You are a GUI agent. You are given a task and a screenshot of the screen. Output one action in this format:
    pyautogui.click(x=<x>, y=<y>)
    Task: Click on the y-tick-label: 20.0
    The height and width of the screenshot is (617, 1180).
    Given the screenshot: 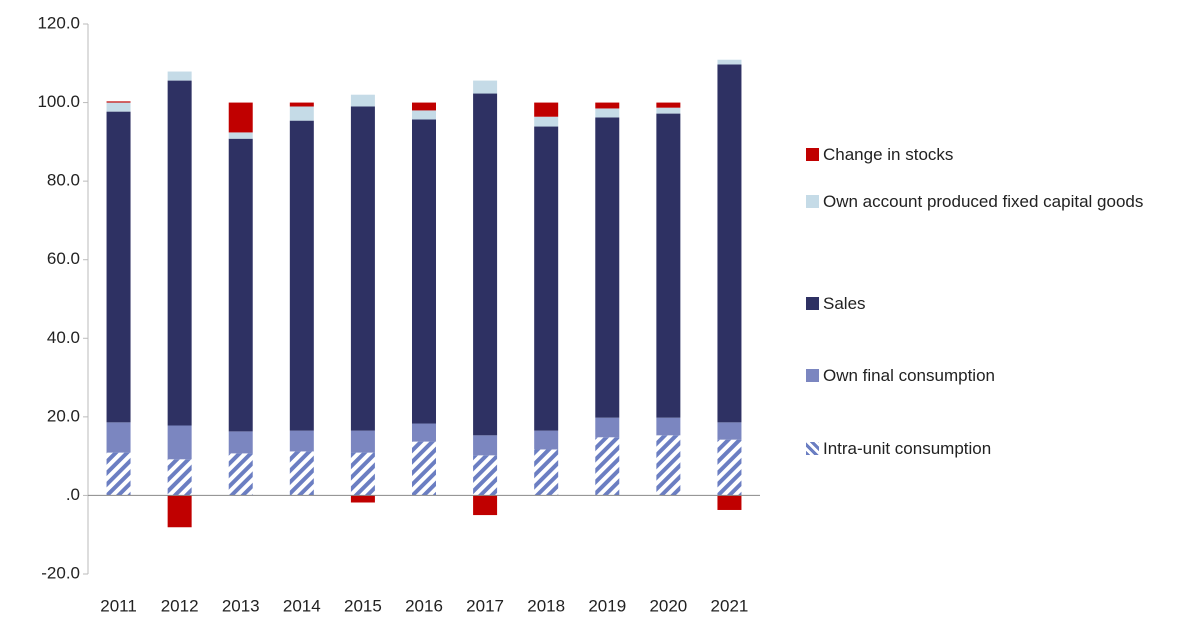 What is the action you would take?
    pyautogui.click(x=63, y=415)
    